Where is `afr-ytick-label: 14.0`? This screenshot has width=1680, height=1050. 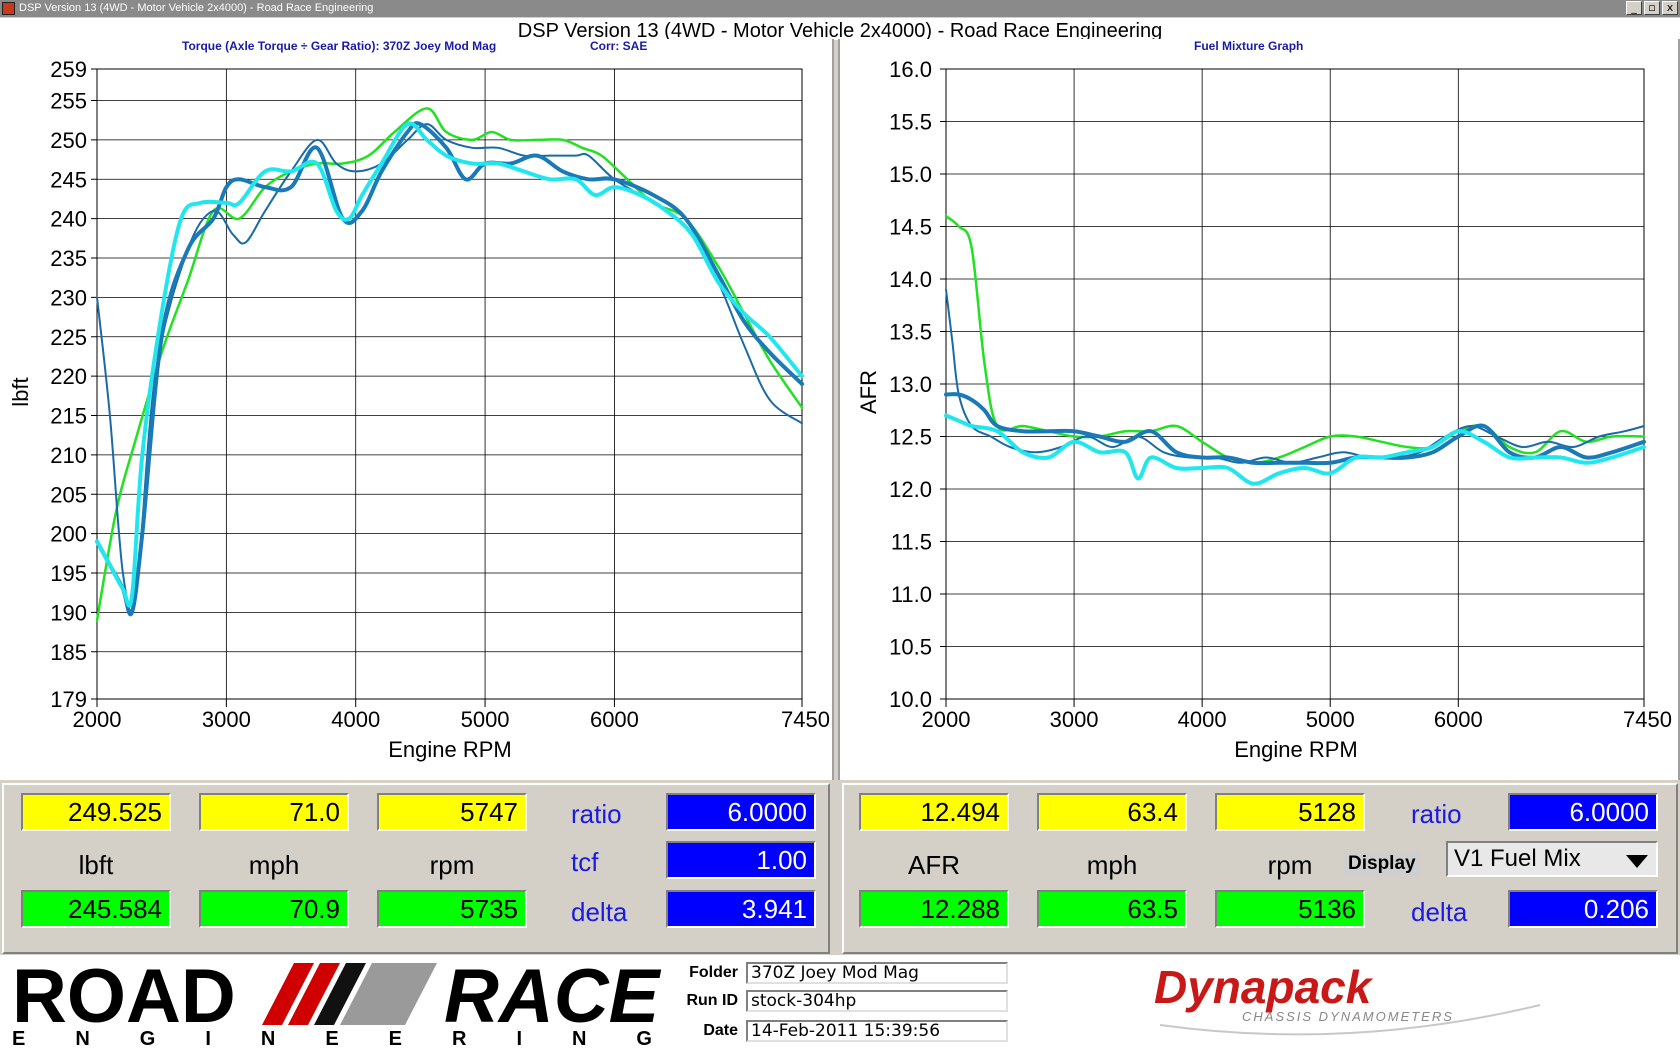 afr-ytick-label: 14.0 is located at coordinates (910, 279).